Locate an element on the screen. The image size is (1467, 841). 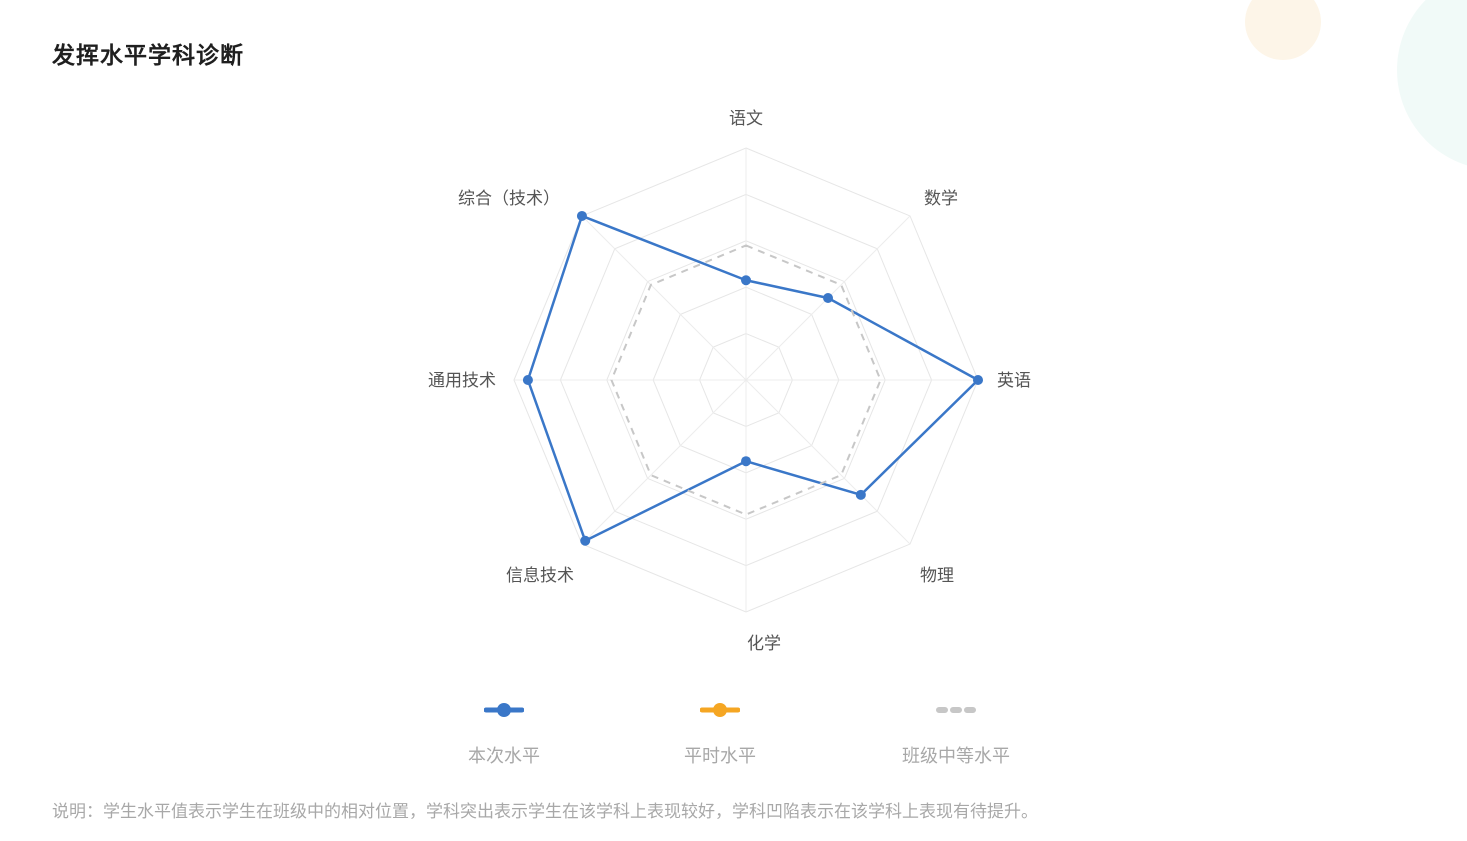
axis-label-2: 英语 is located at coordinates (1014, 381).